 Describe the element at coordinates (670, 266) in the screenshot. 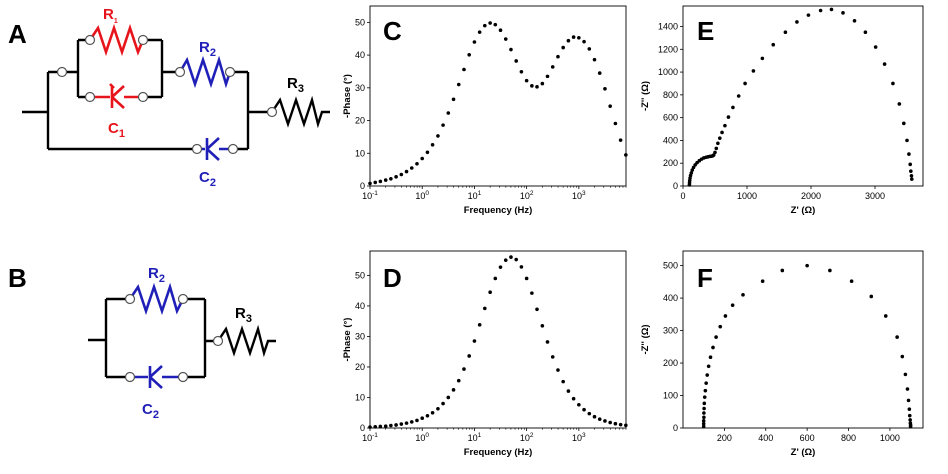

I see `y-tick-label: 500` at that location.